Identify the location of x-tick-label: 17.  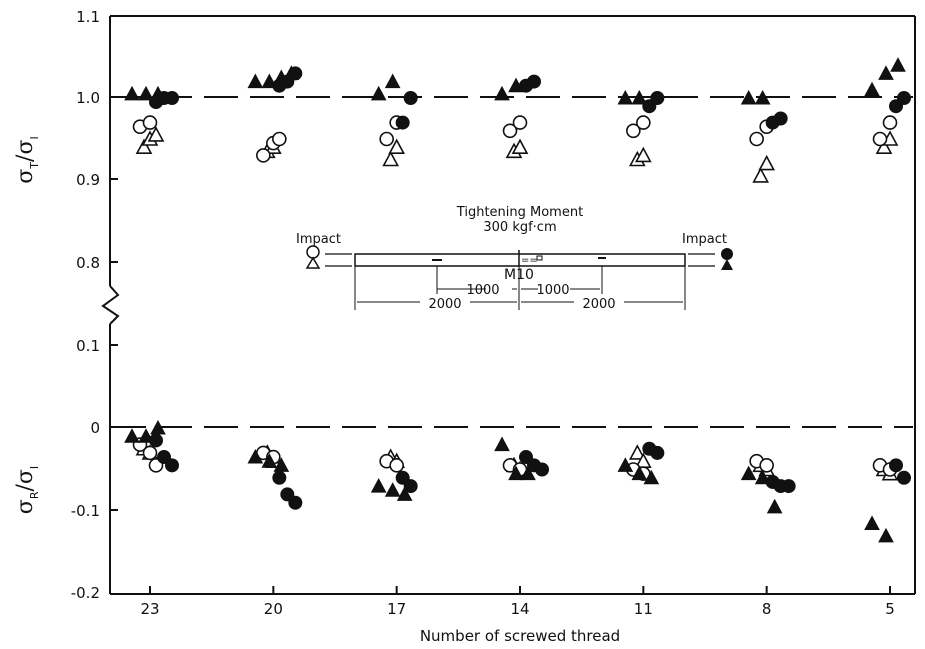
(396, 609).